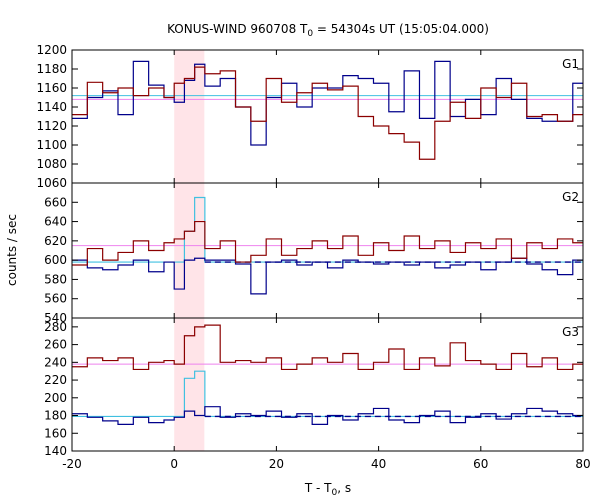 This screenshot has width=600, height=500. I want to click on x-tick-label: 40, so click(378, 464).